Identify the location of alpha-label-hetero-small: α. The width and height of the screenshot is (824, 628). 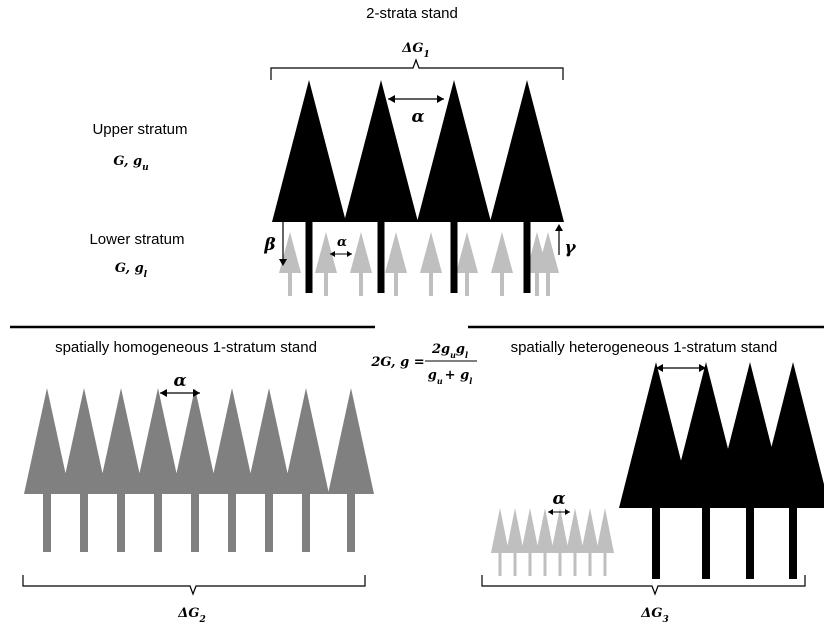
(558, 499).